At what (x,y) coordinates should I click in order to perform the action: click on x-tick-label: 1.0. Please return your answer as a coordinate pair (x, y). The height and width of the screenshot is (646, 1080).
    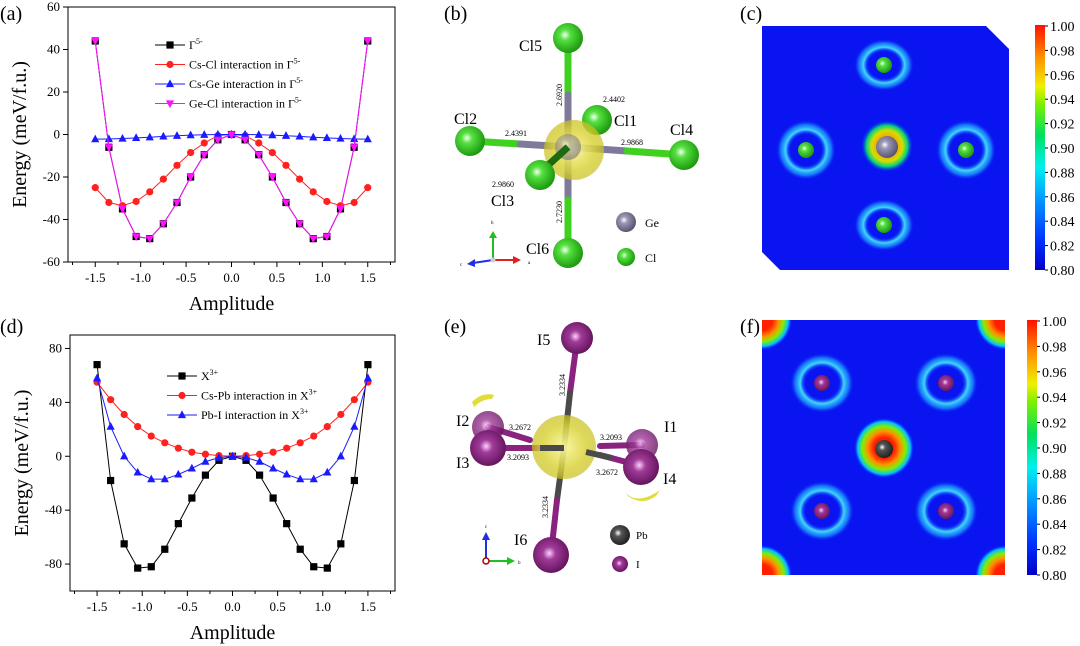
    Looking at the image, I should click on (322, 277).